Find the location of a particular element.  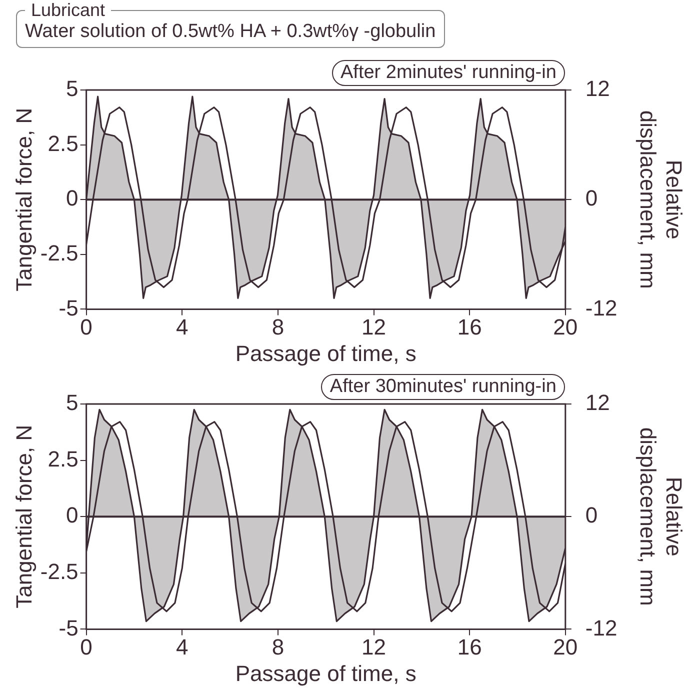

text: After 2minutes' running-in is located at coordinates (449, 73).